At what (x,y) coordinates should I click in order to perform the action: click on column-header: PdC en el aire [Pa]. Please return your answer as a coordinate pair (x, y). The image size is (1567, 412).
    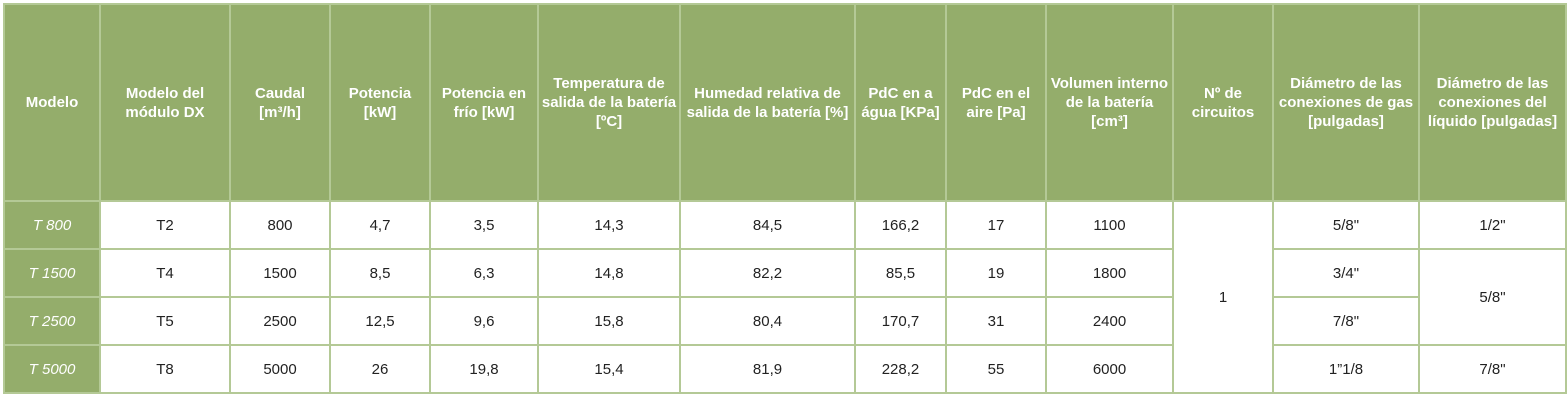
    Looking at the image, I should click on (996, 102).